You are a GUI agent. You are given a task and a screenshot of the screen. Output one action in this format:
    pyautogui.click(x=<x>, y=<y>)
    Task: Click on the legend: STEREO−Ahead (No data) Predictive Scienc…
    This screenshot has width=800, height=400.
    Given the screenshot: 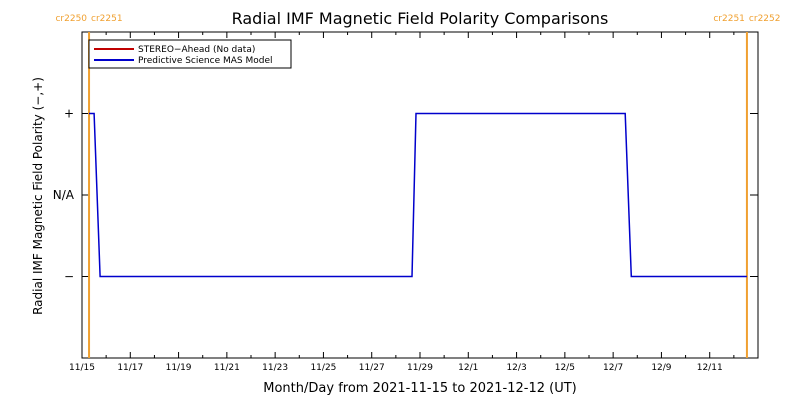 What is the action you would take?
    pyautogui.click(x=190, y=54)
    